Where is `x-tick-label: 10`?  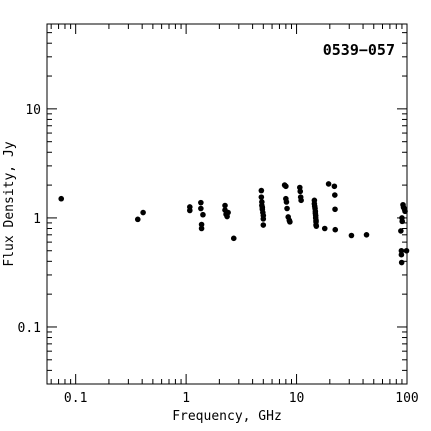 x-tick-label: 10 is located at coordinates (297, 398).